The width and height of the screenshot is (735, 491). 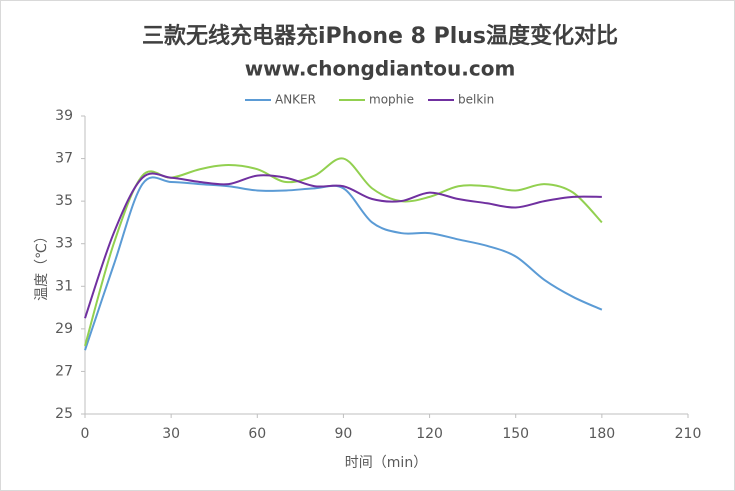 I want to click on y-tick-label: 35, so click(x=64, y=201).